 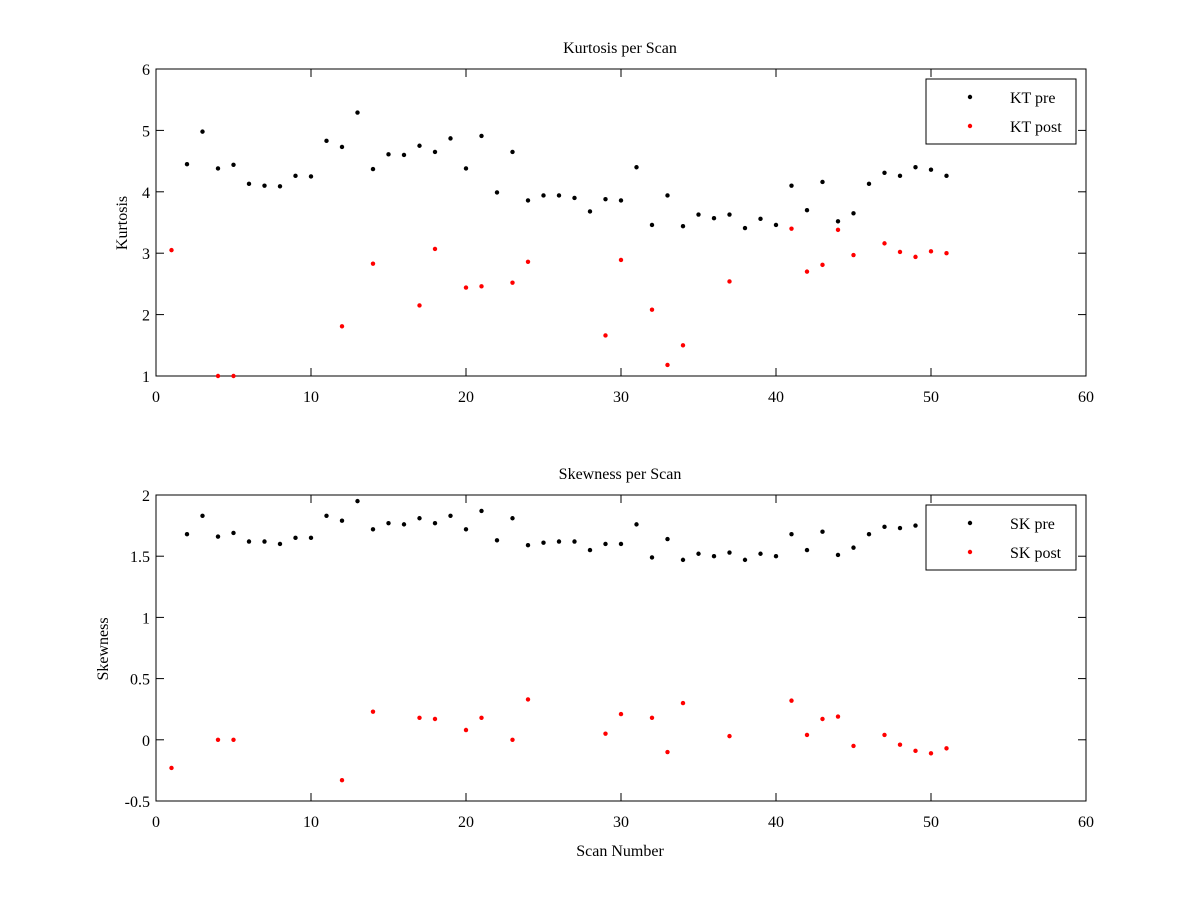 I want to click on legend-box, so click(x=1001, y=111).